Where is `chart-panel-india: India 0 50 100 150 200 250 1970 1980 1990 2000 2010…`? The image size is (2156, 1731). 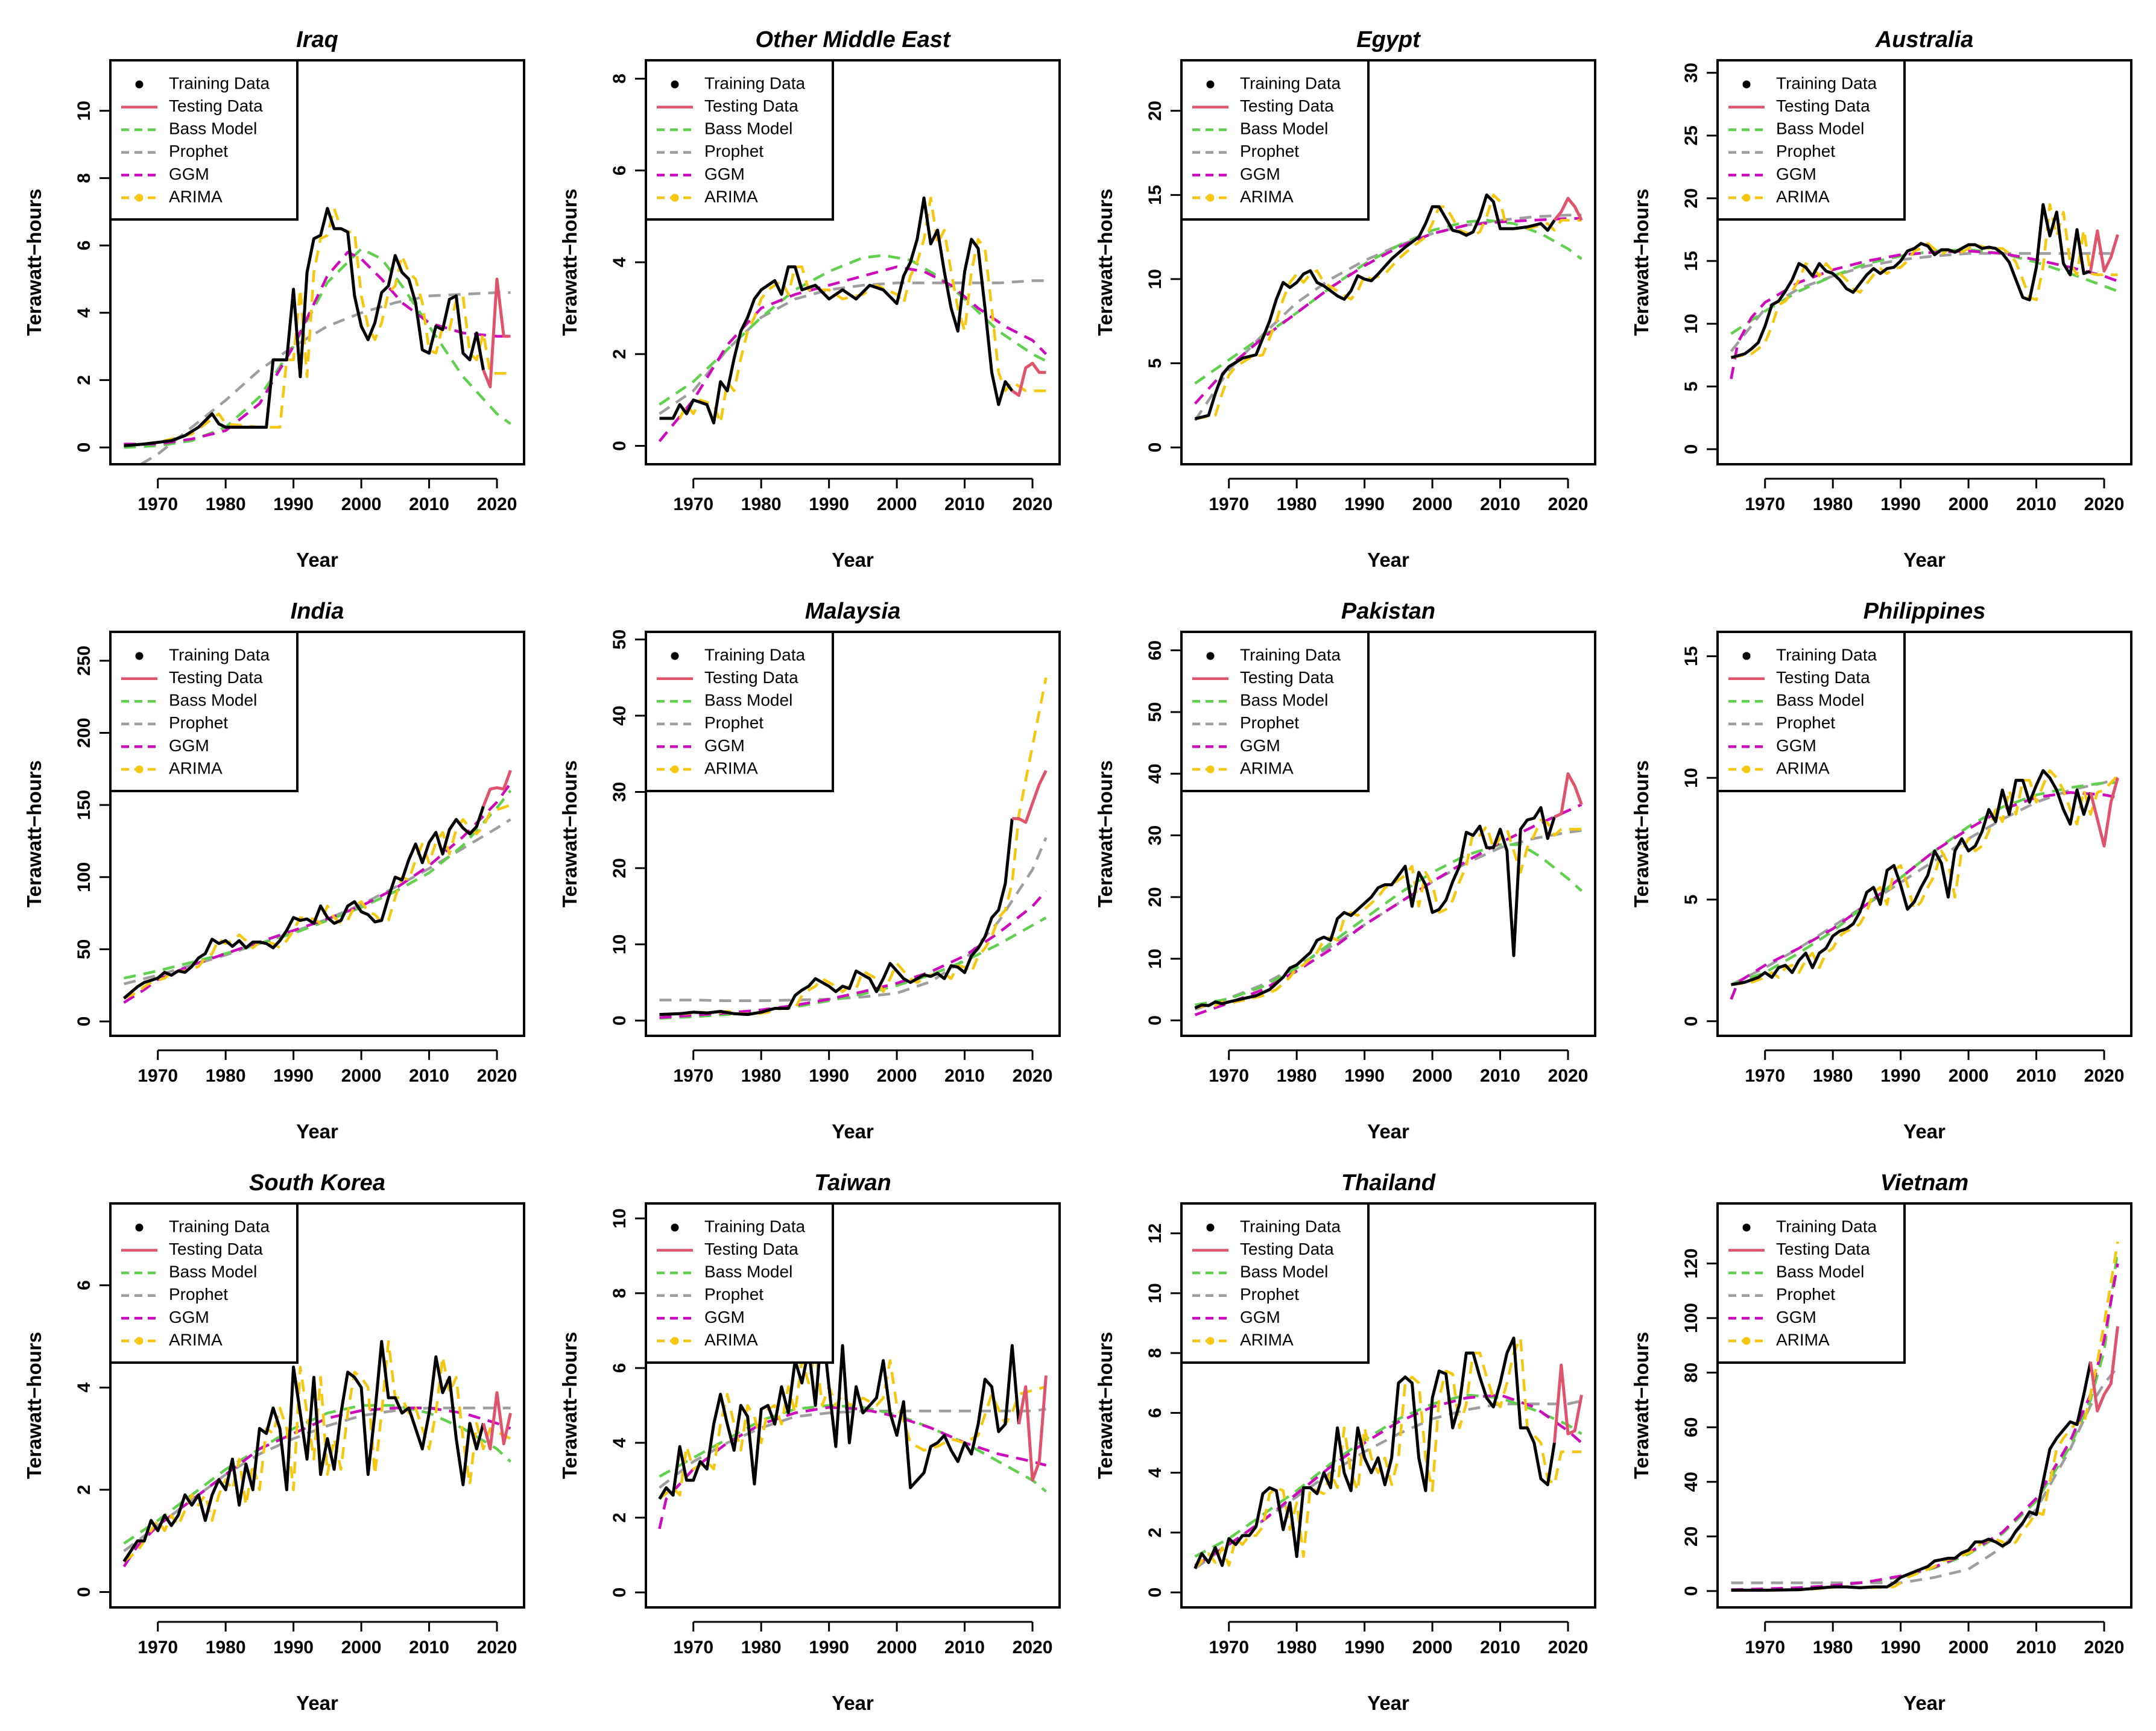
chart-panel-india: India 0 50 100 150 200 250 1970 1980 1990 2000 2010… is located at coordinates (274, 871).